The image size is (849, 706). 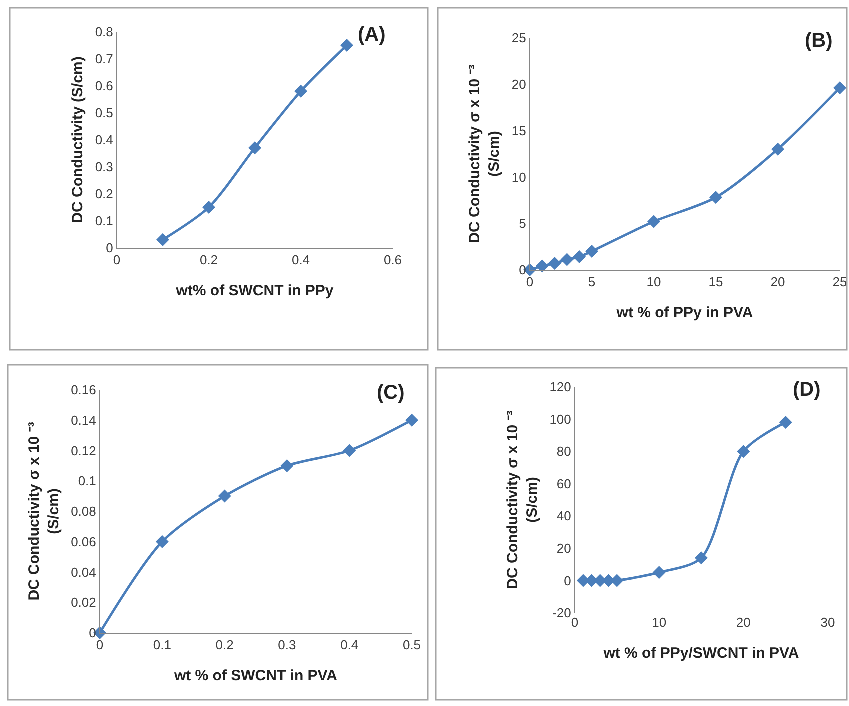 What do you see at coordinates (819, 41) in the screenshot?
I see `chart-title: (B)` at bounding box center [819, 41].